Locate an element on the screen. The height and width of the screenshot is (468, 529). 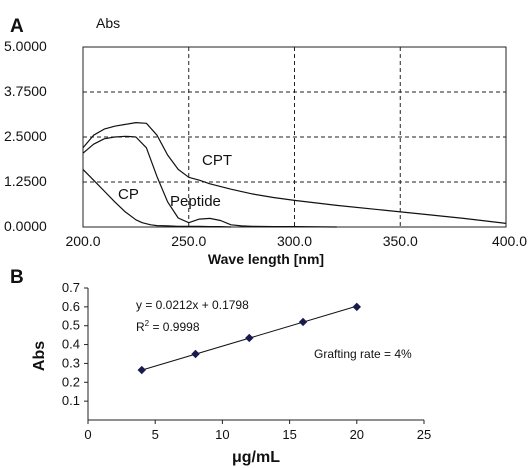
panel-b-x-tick-label: 25 is located at coordinates (424, 434).